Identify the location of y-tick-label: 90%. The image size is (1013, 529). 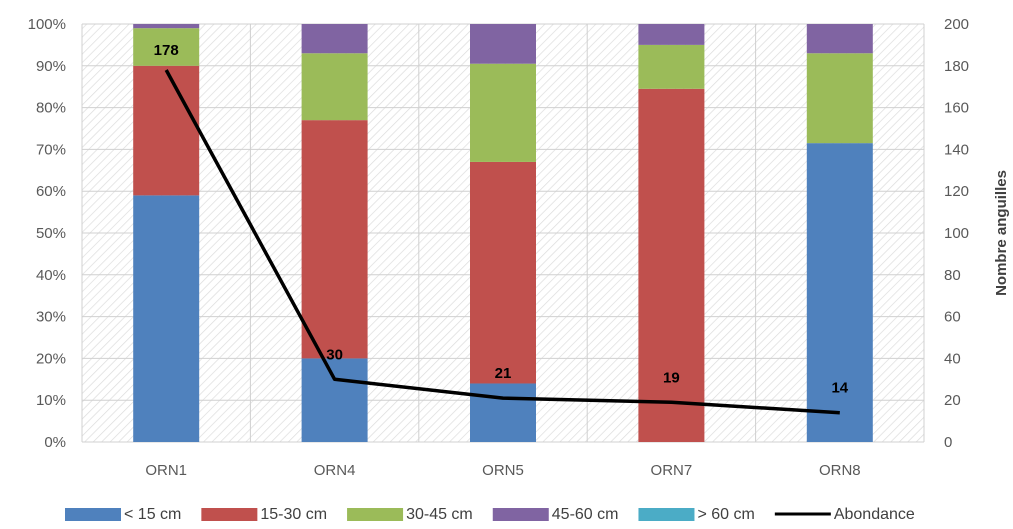
(51, 66).